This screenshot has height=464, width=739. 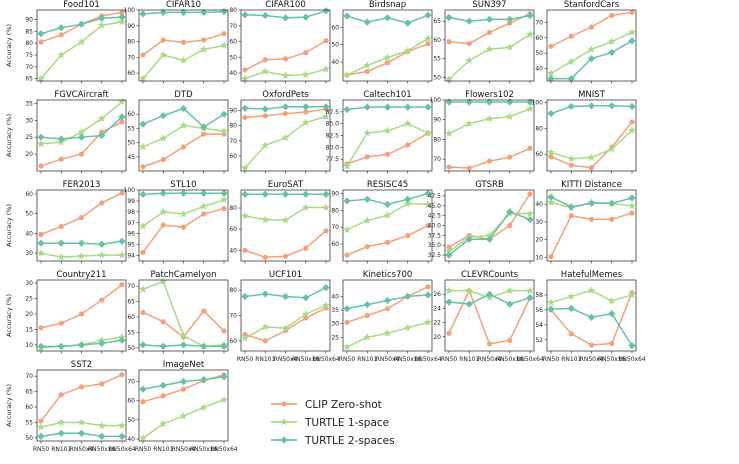 I want to click on subplot-food101: Food101 65 70 75 80 85 90 Accuracy (%), so click(x=66, y=42).